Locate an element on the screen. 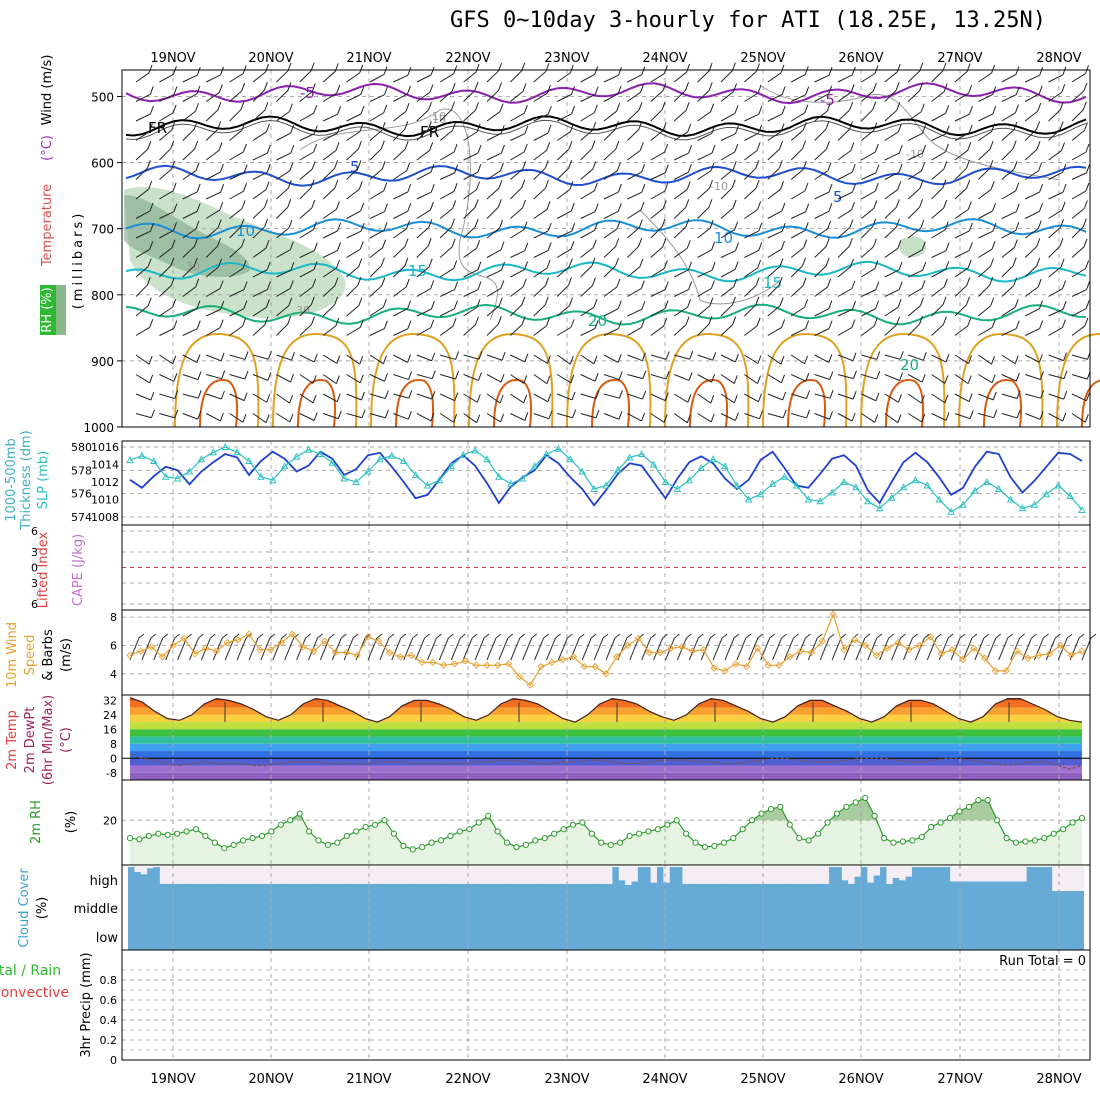 This screenshot has width=1100, height=1100. y-axis-label: (millibars) is located at coordinates (78, 260).